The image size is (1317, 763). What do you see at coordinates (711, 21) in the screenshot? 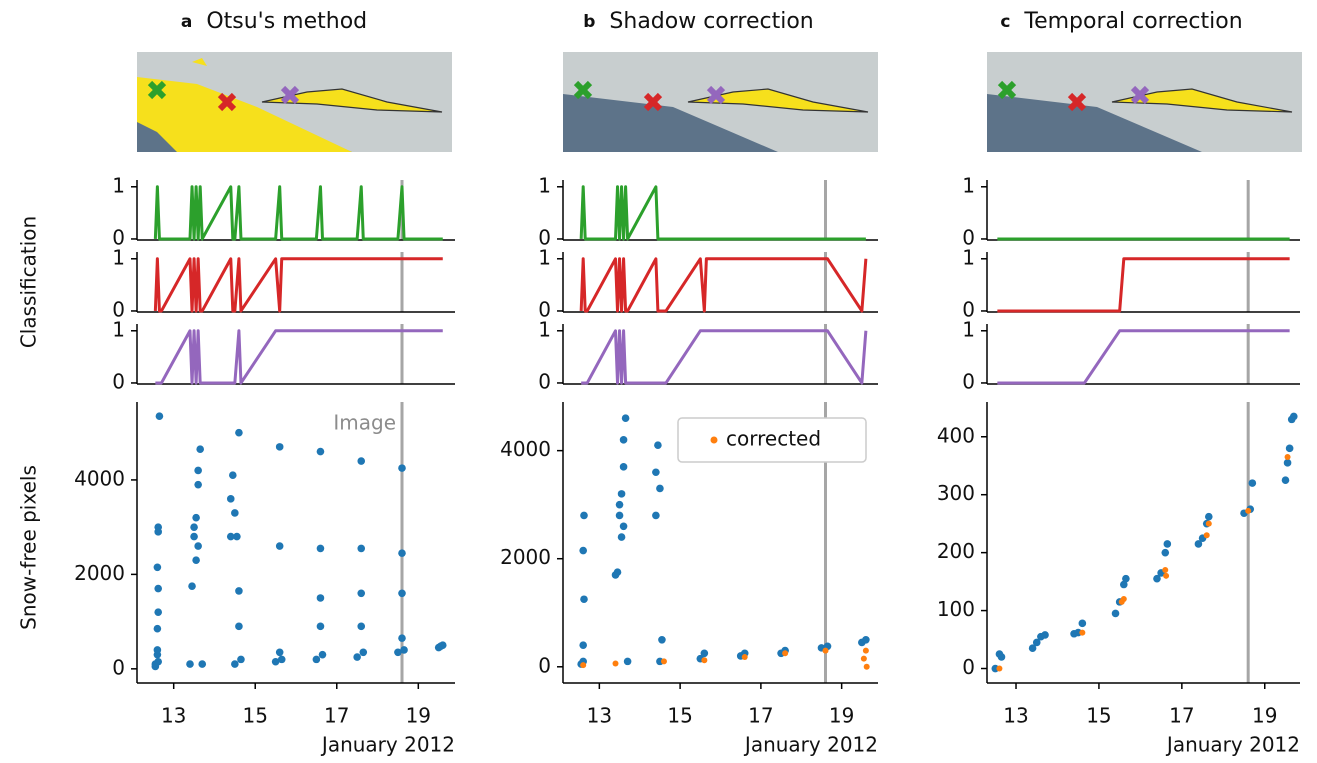
I see `panel-title-text: Shadow correction` at bounding box center [711, 21].